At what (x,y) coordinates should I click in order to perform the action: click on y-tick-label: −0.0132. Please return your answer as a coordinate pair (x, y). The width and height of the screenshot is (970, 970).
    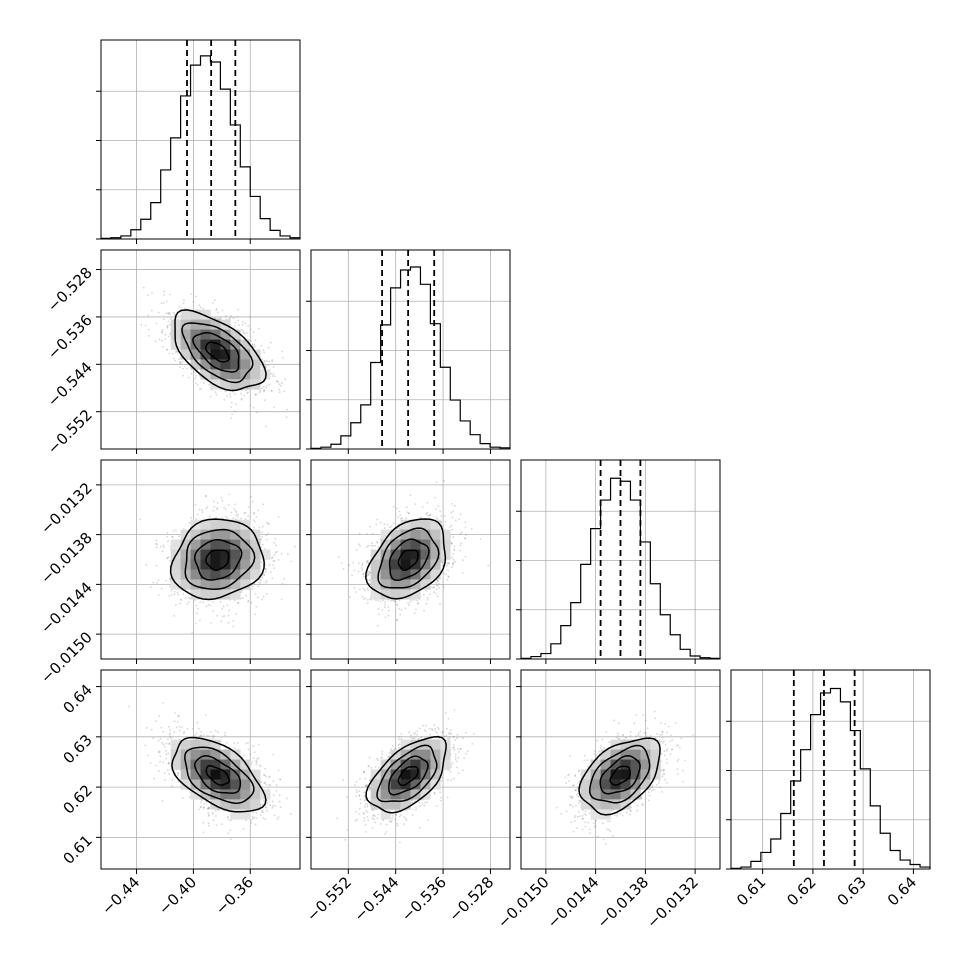
    Looking at the image, I should click on (66, 508).